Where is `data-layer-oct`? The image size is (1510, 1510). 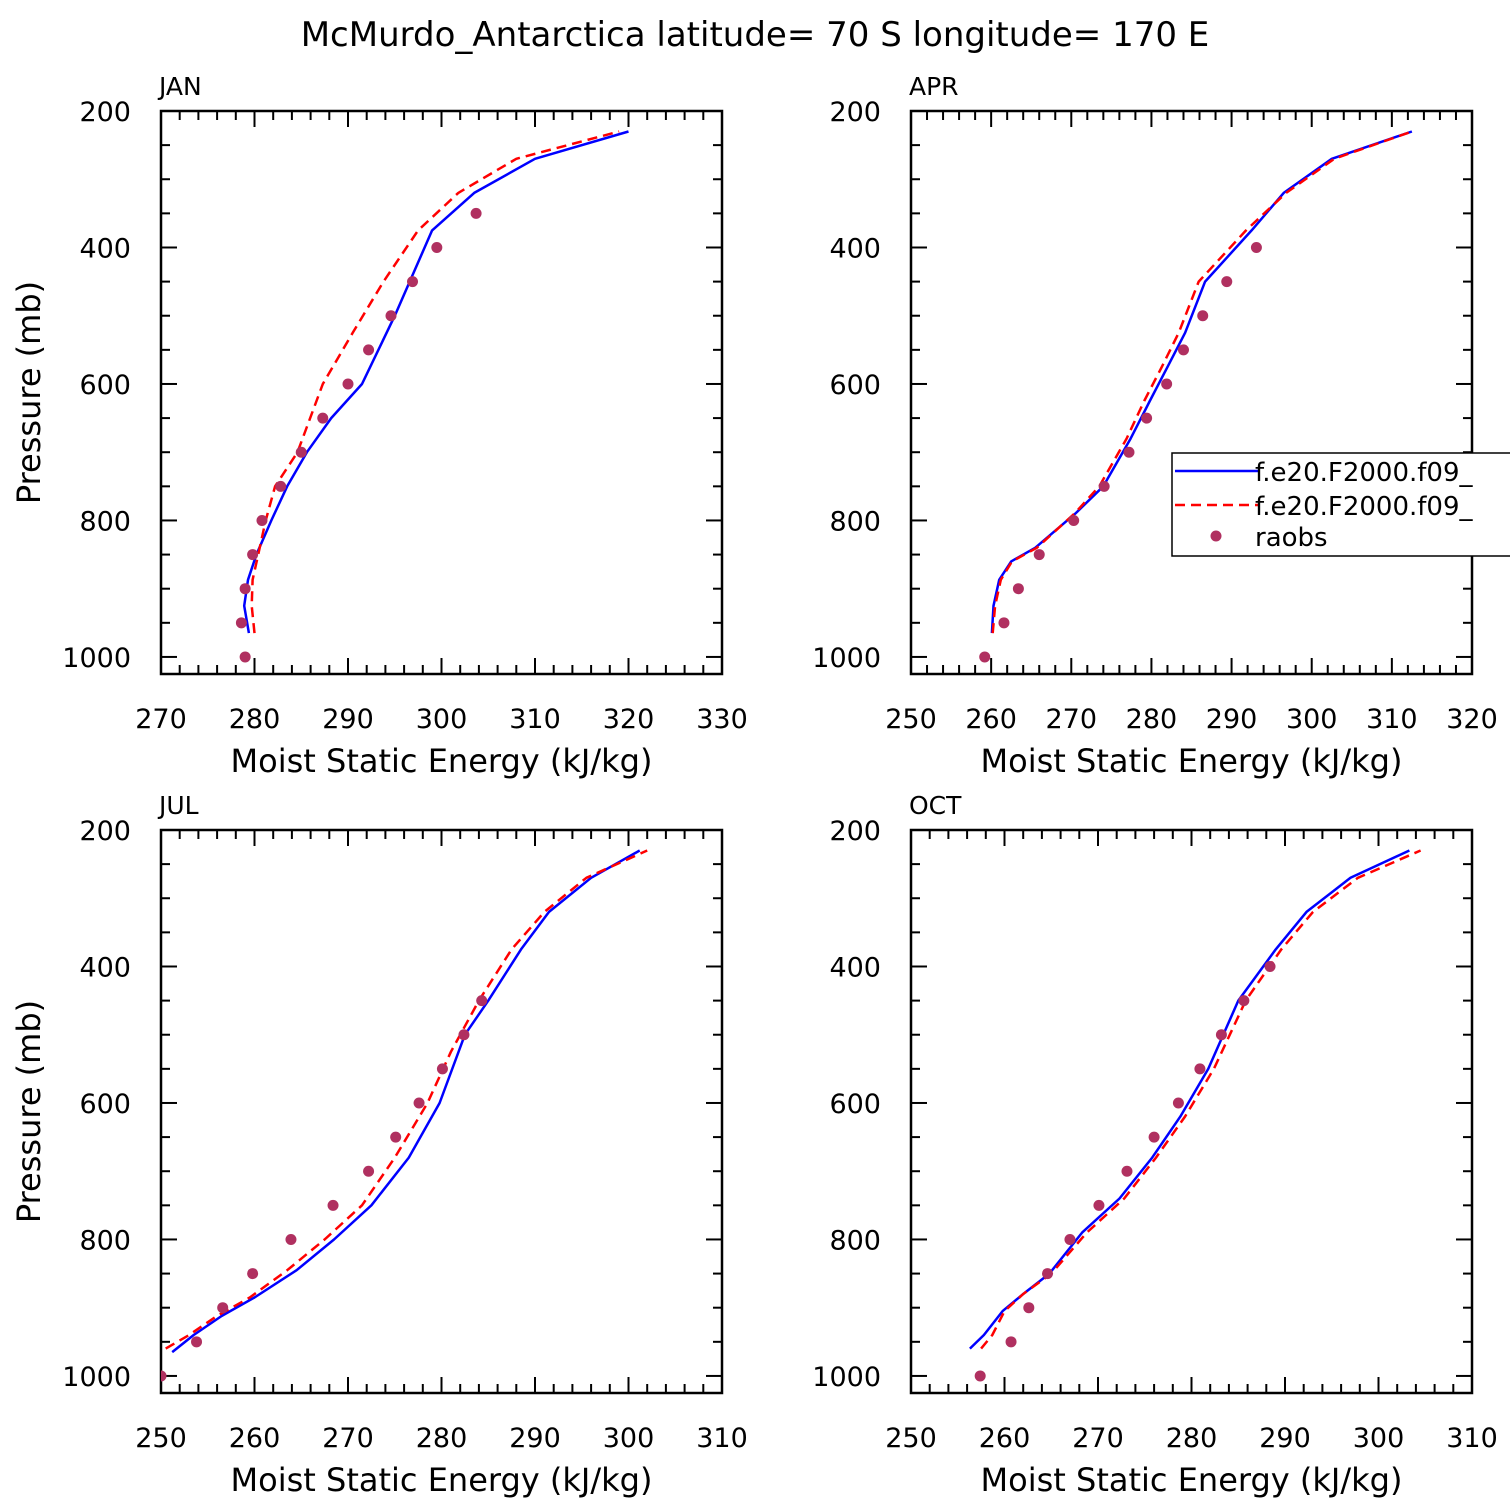
data-layer-oct is located at coordinates (1195, 1115).